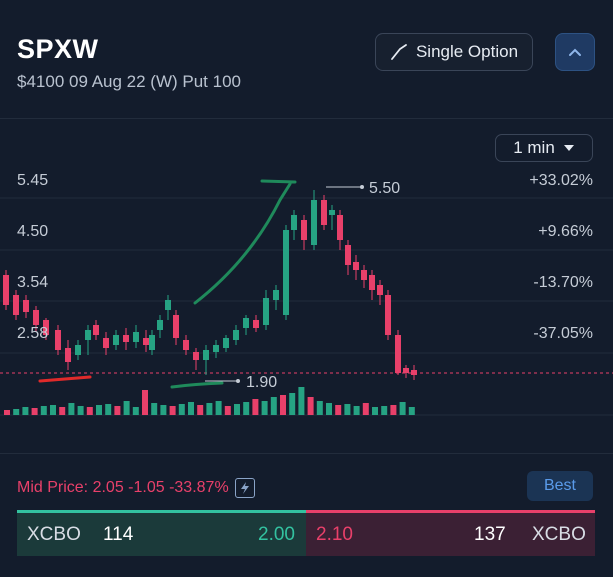 This screenshot has height=577, width=613. What do you see at coordinates (563, 333) in the screenshot?
I see `pct-axis-label: -37.05%` at bounding box center [563, 333].